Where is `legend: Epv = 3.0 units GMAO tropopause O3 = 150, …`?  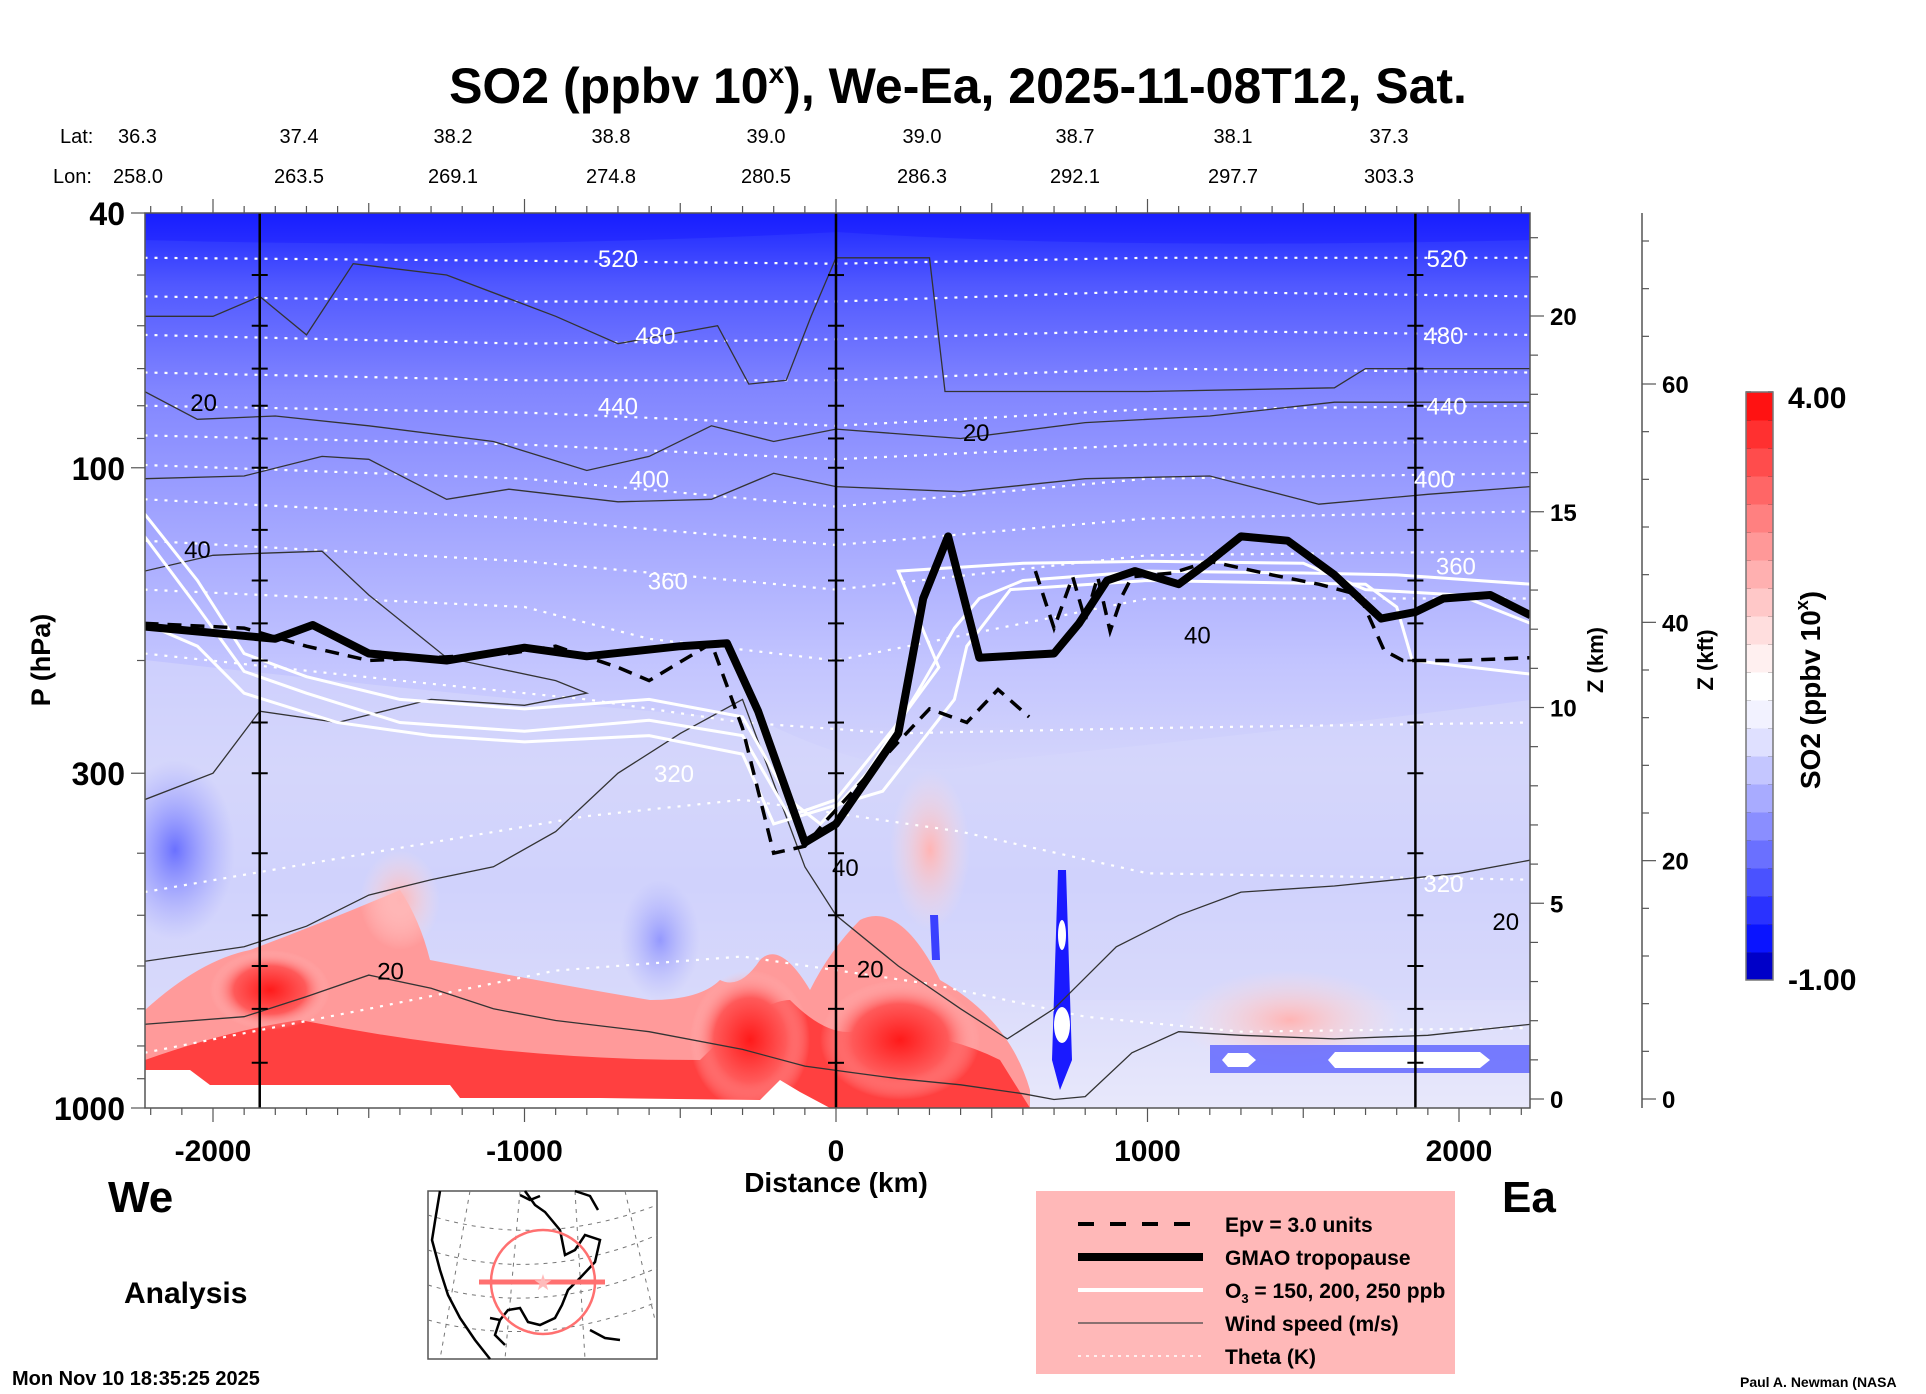 legend: Epv = 3.0 units GMAO tropopause O3 = 150, … is located at coordinates (1245, 1282).